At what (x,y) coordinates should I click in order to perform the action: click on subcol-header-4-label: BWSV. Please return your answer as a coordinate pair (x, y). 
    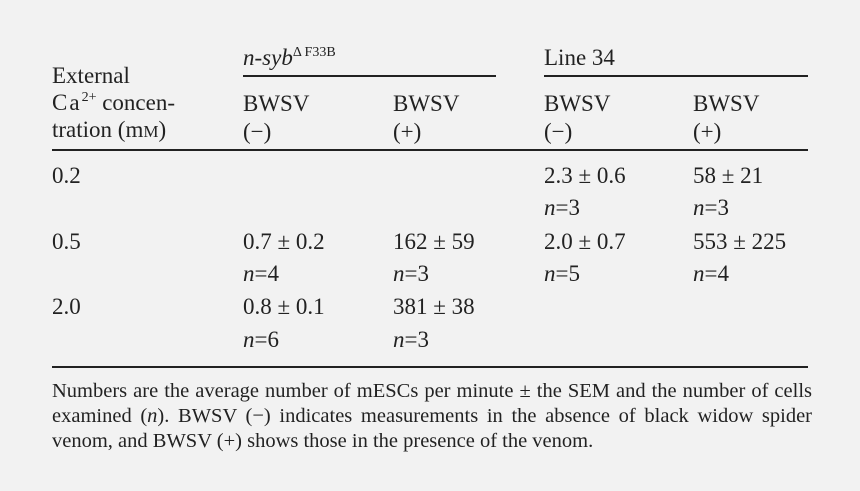
    Looking at the image, I should click on (726, 103).